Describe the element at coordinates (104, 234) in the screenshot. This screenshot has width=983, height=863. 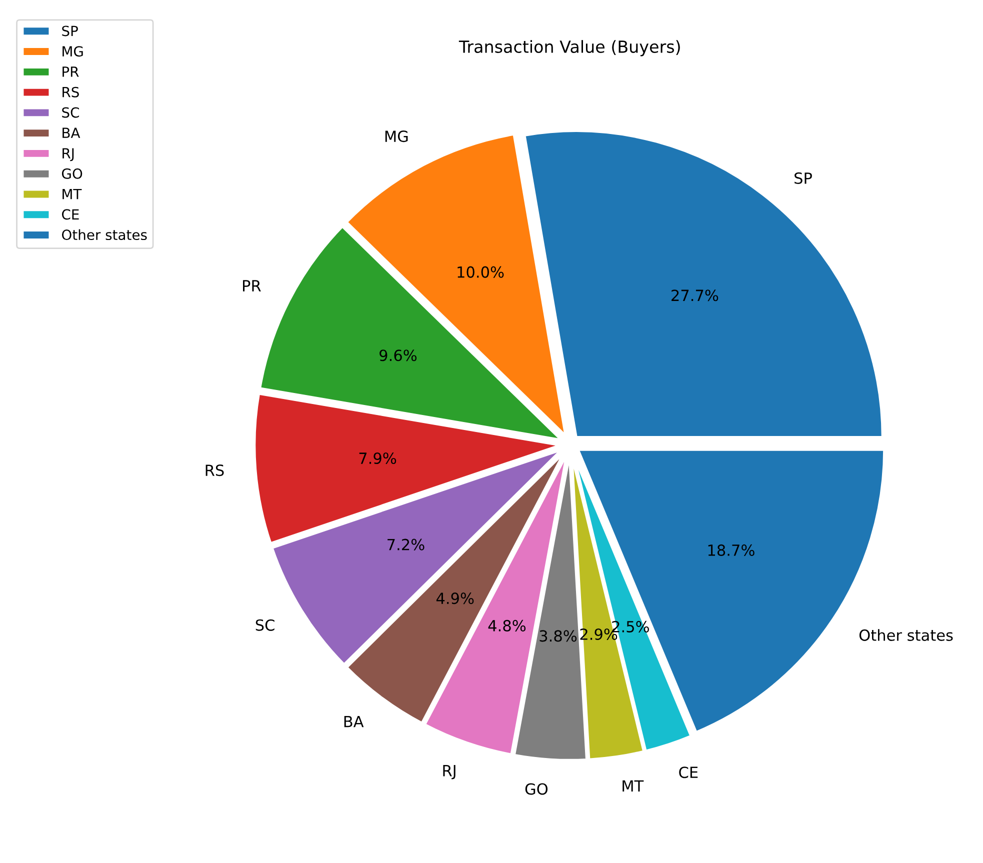
I see `legend-label: Other states` at that location.